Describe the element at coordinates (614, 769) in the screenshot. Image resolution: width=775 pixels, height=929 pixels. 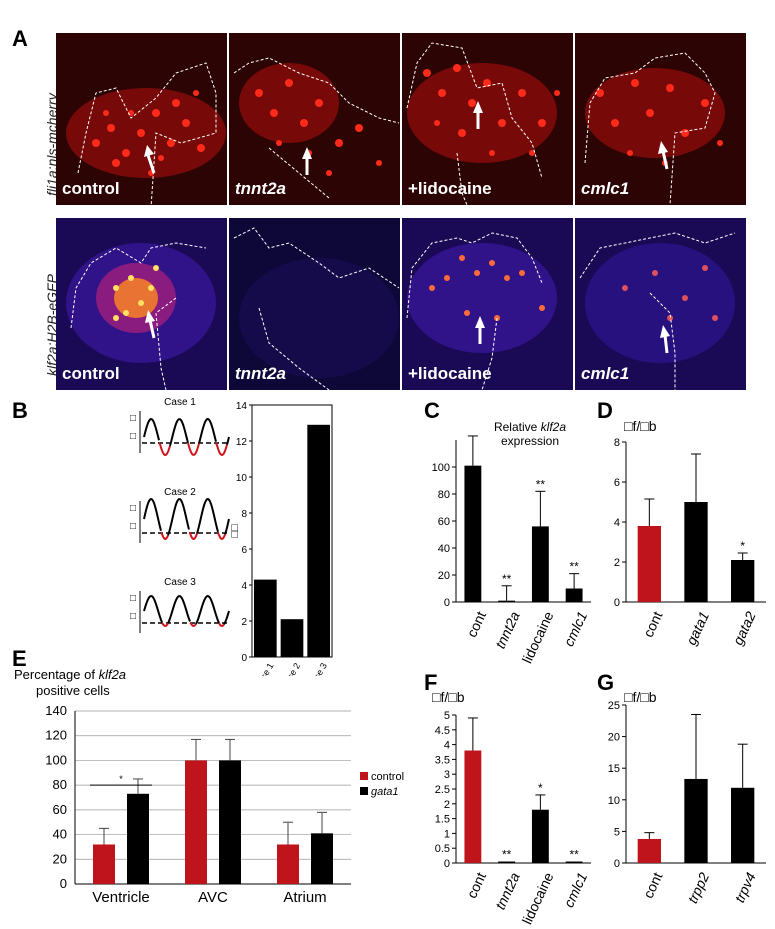
I see `y-tick-label: 15` at that location.